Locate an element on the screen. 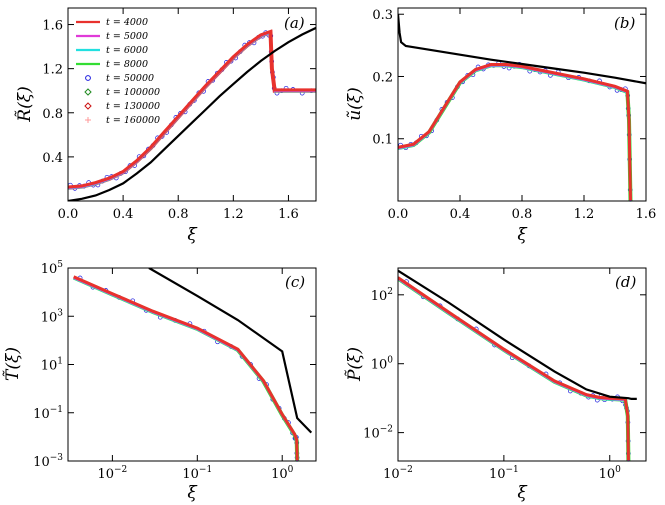 Image resolution: width=665 pixels, height=505 pixels. series-collapse-c is located at coordinates (186, 368).